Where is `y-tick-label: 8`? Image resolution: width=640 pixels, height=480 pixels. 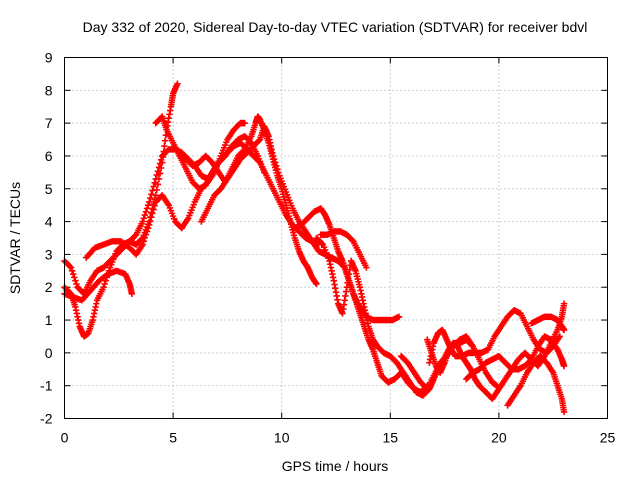 y-tick-label: 8 is located at coordinates (49, 90).